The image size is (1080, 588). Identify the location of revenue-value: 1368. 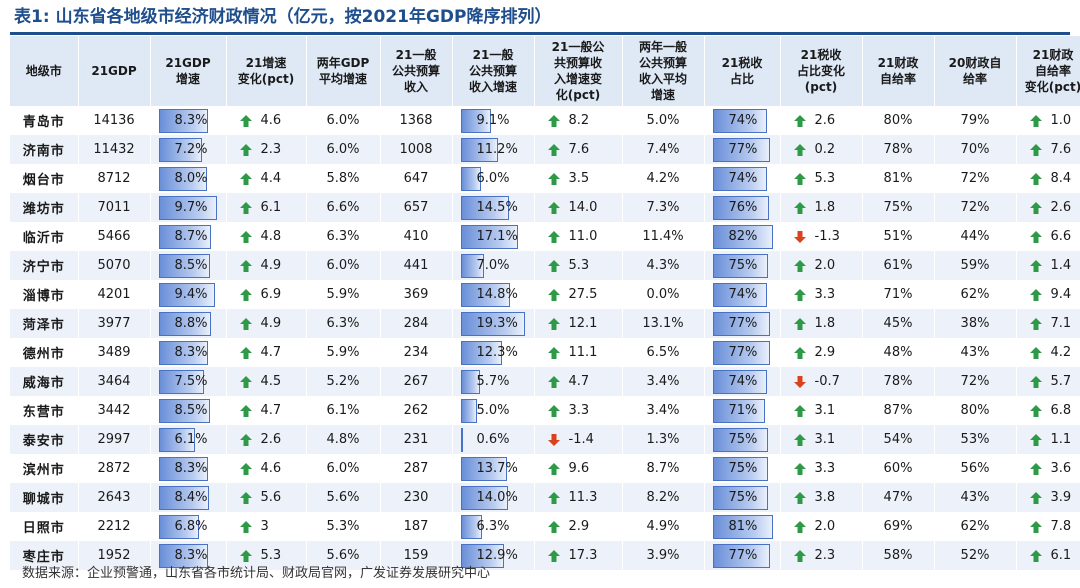
(416, 120).